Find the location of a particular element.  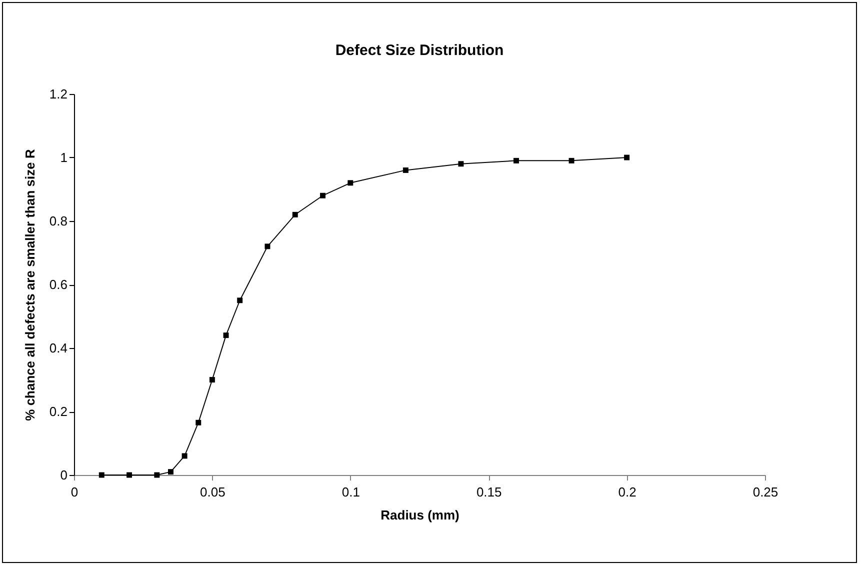

y-axis-title: % chance all defects are smaller than size R is located at coordinates (30, 284).